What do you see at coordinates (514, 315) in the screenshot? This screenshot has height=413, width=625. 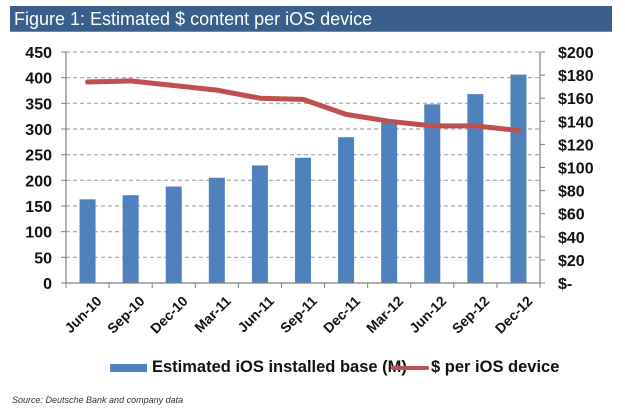 I see `x-tick-label: Dec-12` at bounding box center [514, 315].